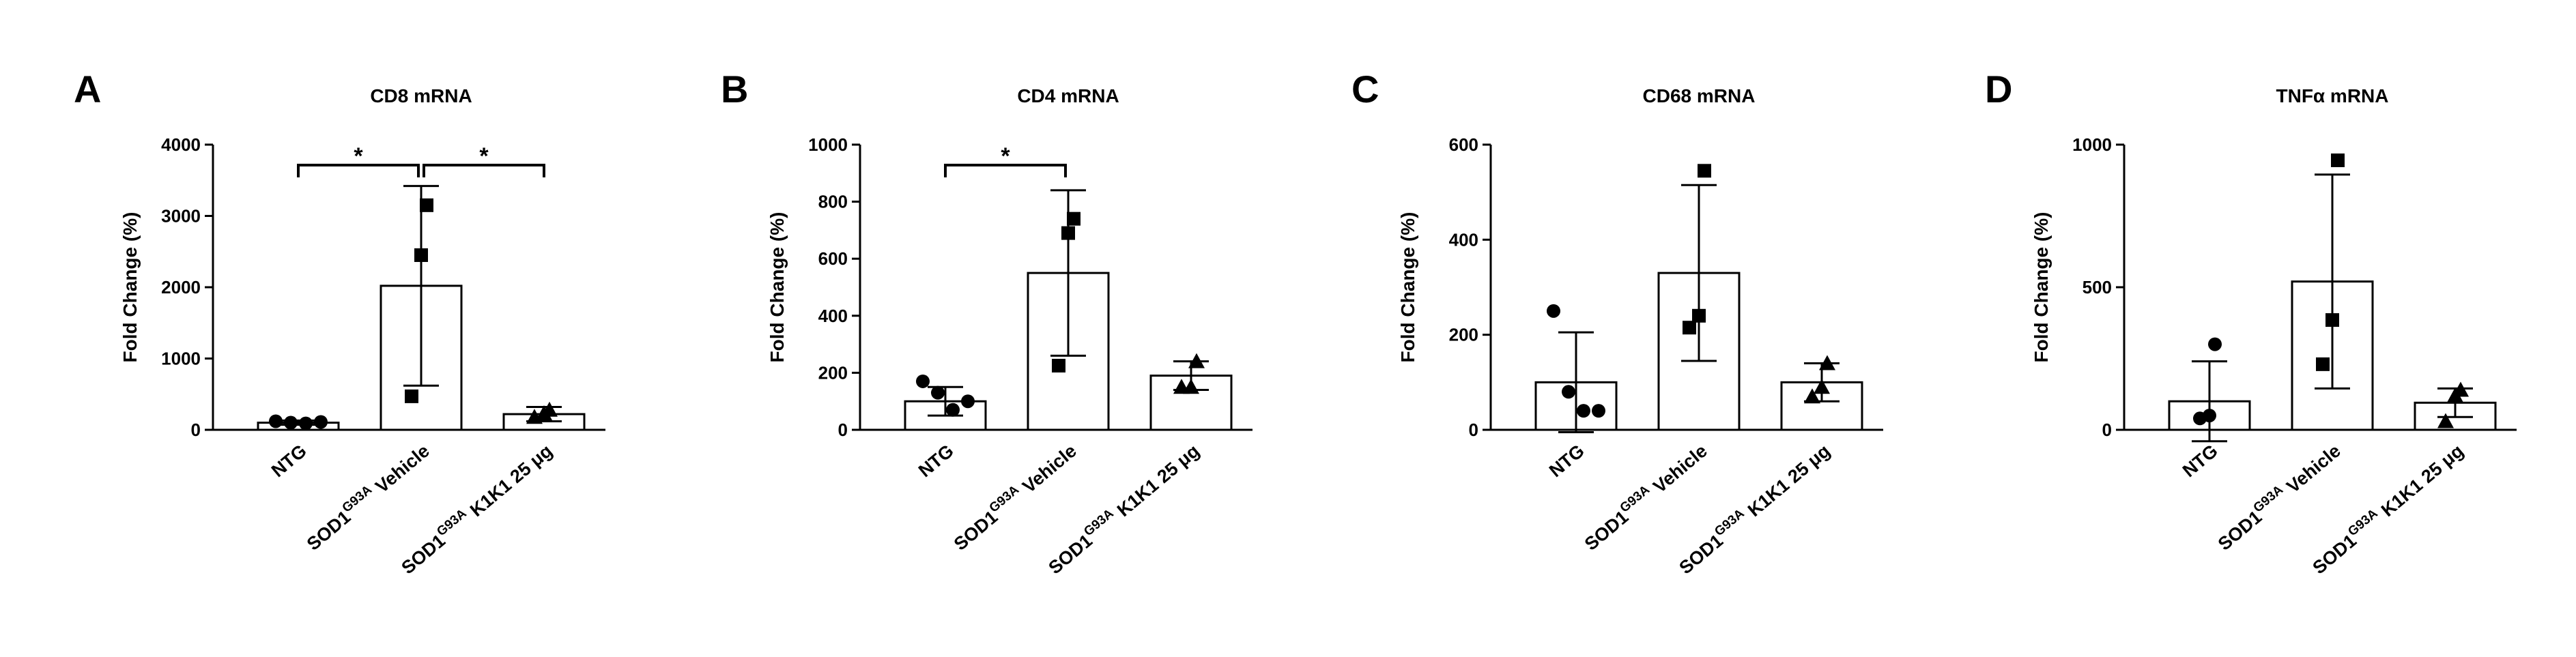  I want to click on panel-label: C, so click(1365, 89).